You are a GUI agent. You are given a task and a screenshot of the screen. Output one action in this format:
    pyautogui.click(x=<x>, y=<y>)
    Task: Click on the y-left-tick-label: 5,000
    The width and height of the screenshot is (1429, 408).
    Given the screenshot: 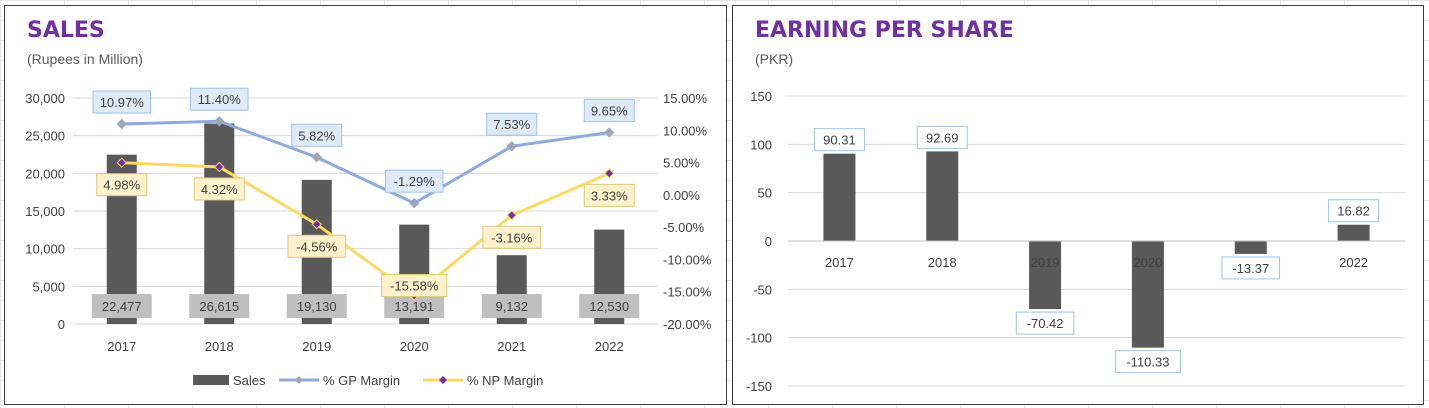 What is the action you would take?
    pyautogui.click(x=48, y=286)
    